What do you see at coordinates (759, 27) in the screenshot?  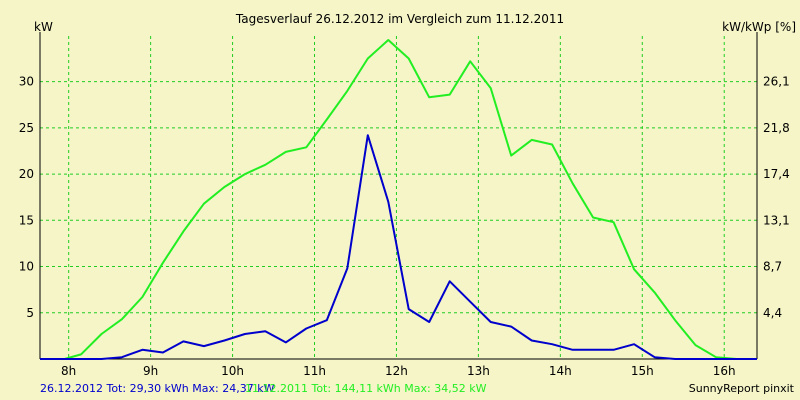 I see `y2-axis-label: kW/kWp [%]` at bounding box center [759, 27].